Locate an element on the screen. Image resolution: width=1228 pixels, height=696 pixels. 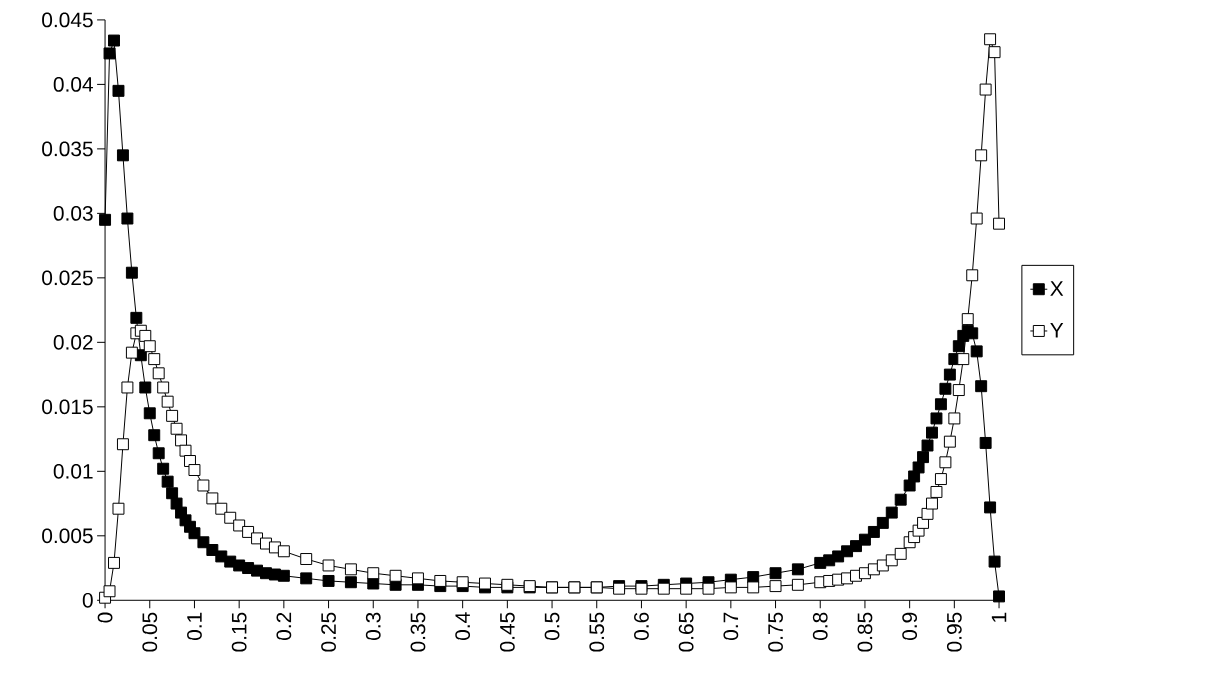
y-tick-label: 0.045 is located at coordinates (67, 20).